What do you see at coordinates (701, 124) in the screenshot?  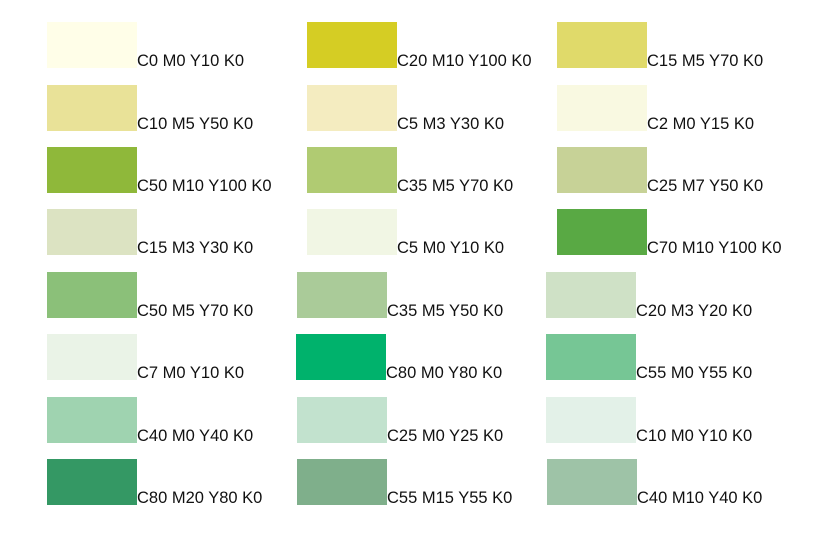 I see `swatch-label: C2 M0 Y15 K0` at bounding box center [701, 124].